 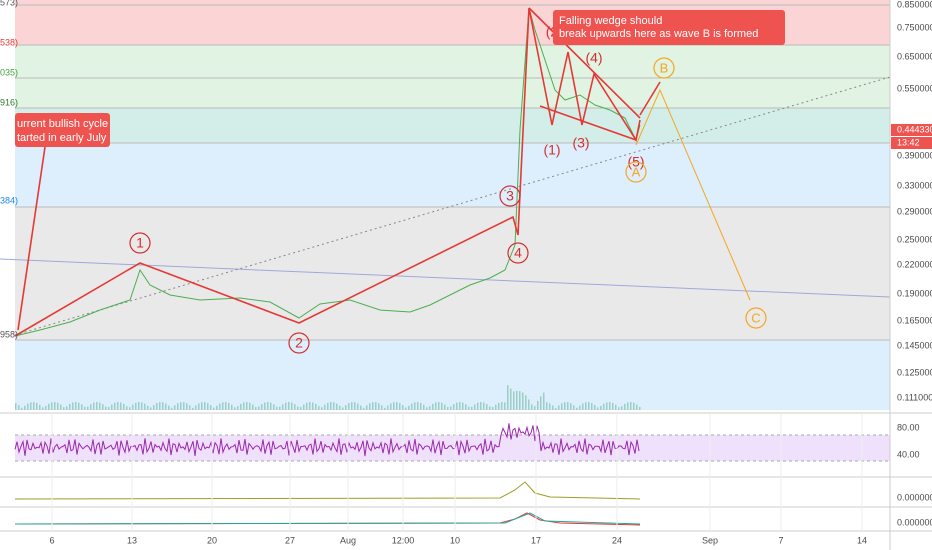 What do you see at coordinates (580, 143) in the screenshot?
I see `wave-label: (3)` at bounding box center [580, 143].